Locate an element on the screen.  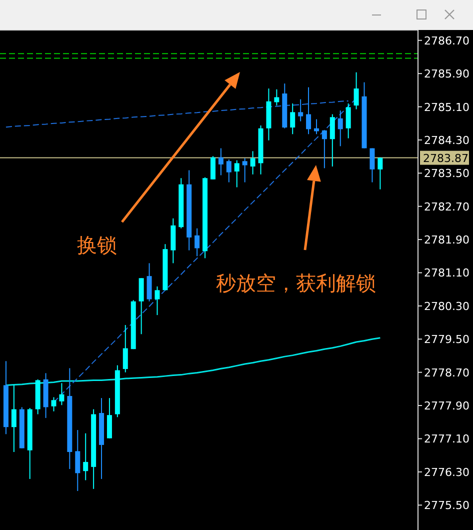
y-tick-label: 2784.30 is located at coordinates (447, 140).